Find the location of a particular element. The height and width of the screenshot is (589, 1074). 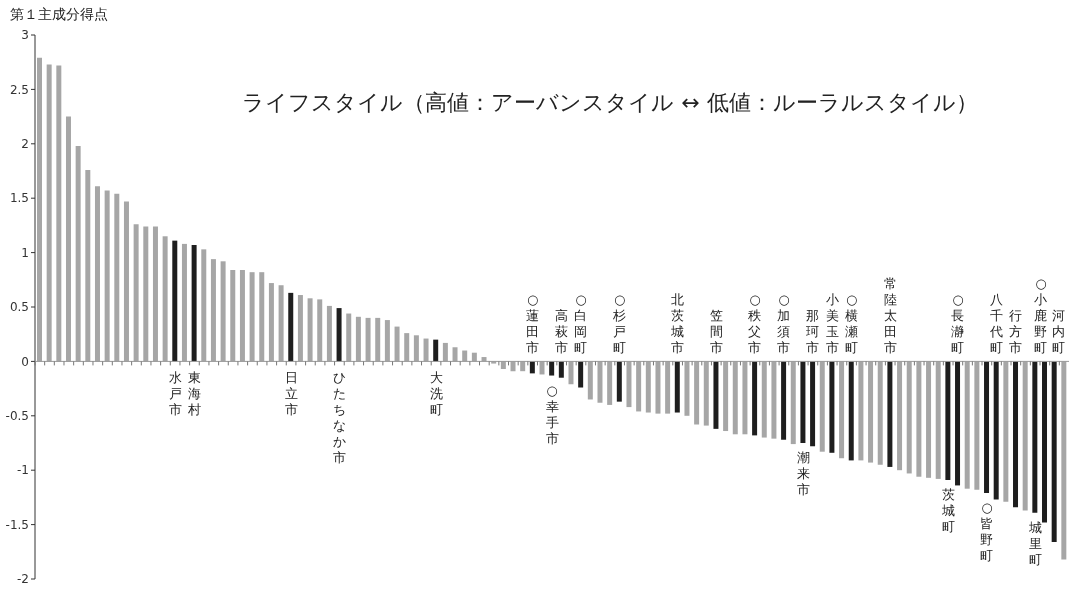

x-tick-label: ○横瀬町 is located at coordinates (852, 324).